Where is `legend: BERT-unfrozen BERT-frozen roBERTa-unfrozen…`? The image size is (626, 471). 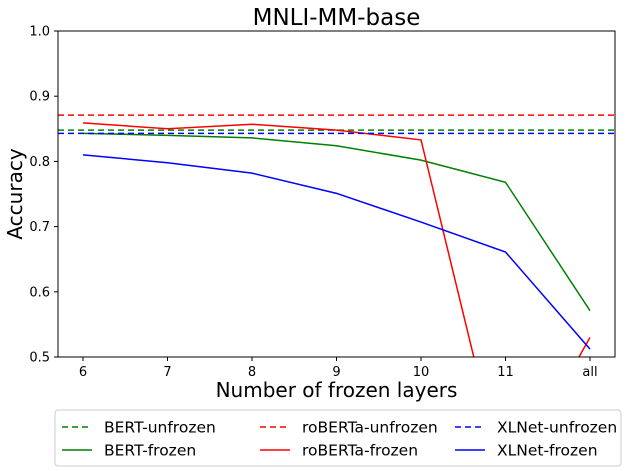
legend: BERT-unfrozen BERT-frozen roBERTa-unfrozen… is located at coordinates (338, 438).